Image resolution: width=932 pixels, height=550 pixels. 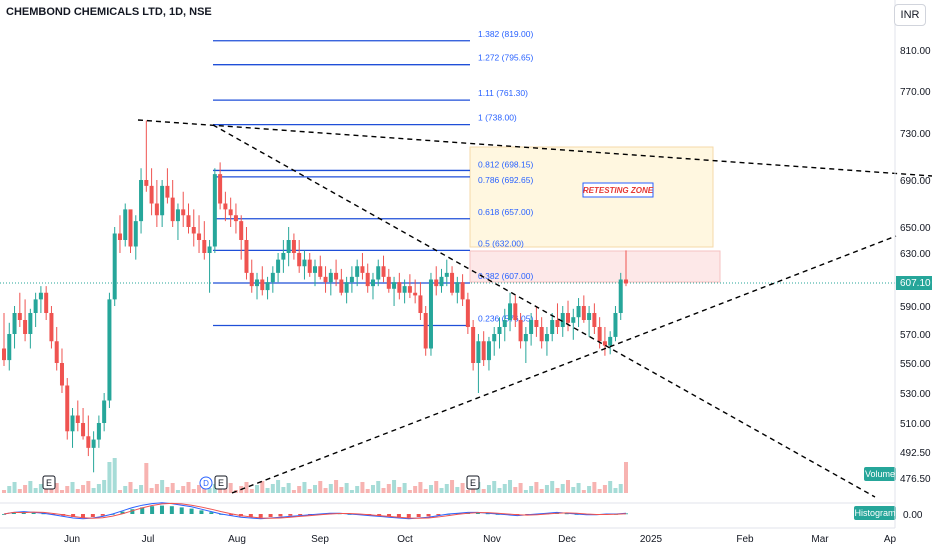 What do you see at coordinates (595, 266) in the screenshot?
I see `support-zone-box` at bounding box center [595, 266].